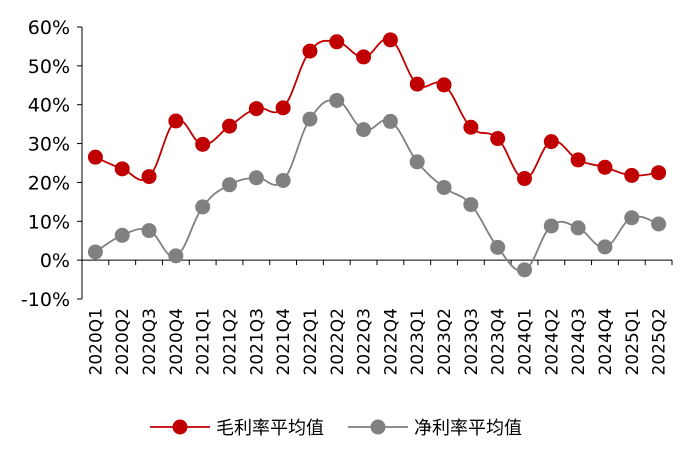  What do you see at coordinates (49, 67) in the screenshot?
I see `y-tick-label: 50%` at bounding box center [49, 67].